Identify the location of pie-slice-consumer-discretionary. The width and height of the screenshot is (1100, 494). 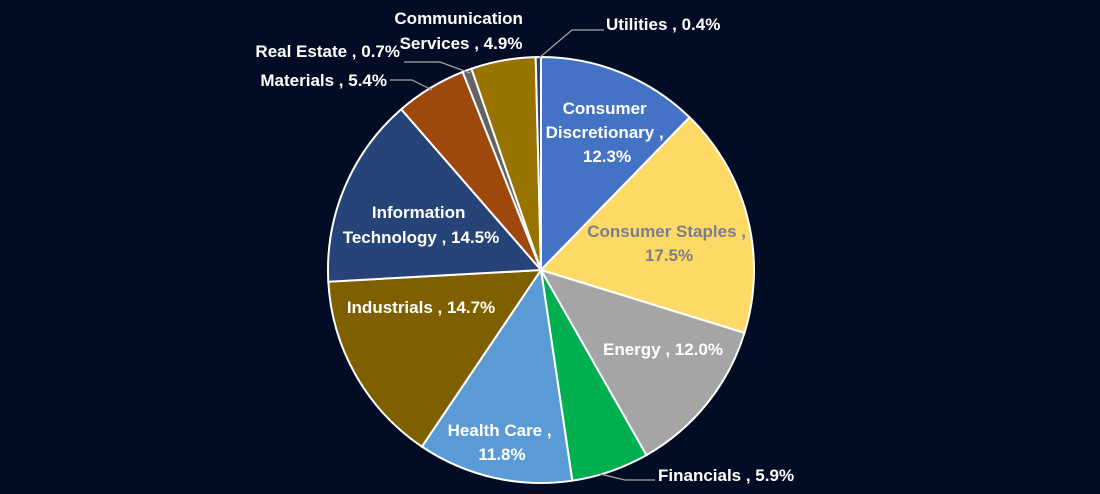
(616, 164).